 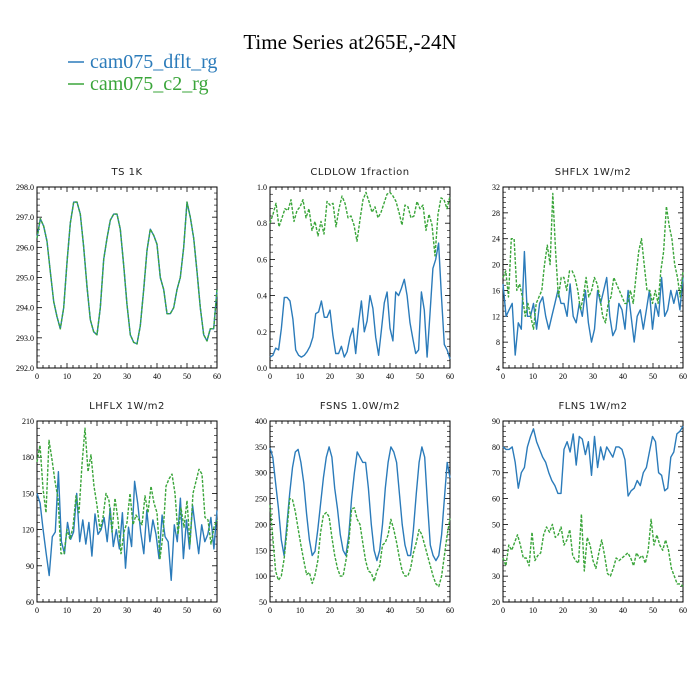 I want to click on y-tick-label: 210, so click(x=28, y=421).